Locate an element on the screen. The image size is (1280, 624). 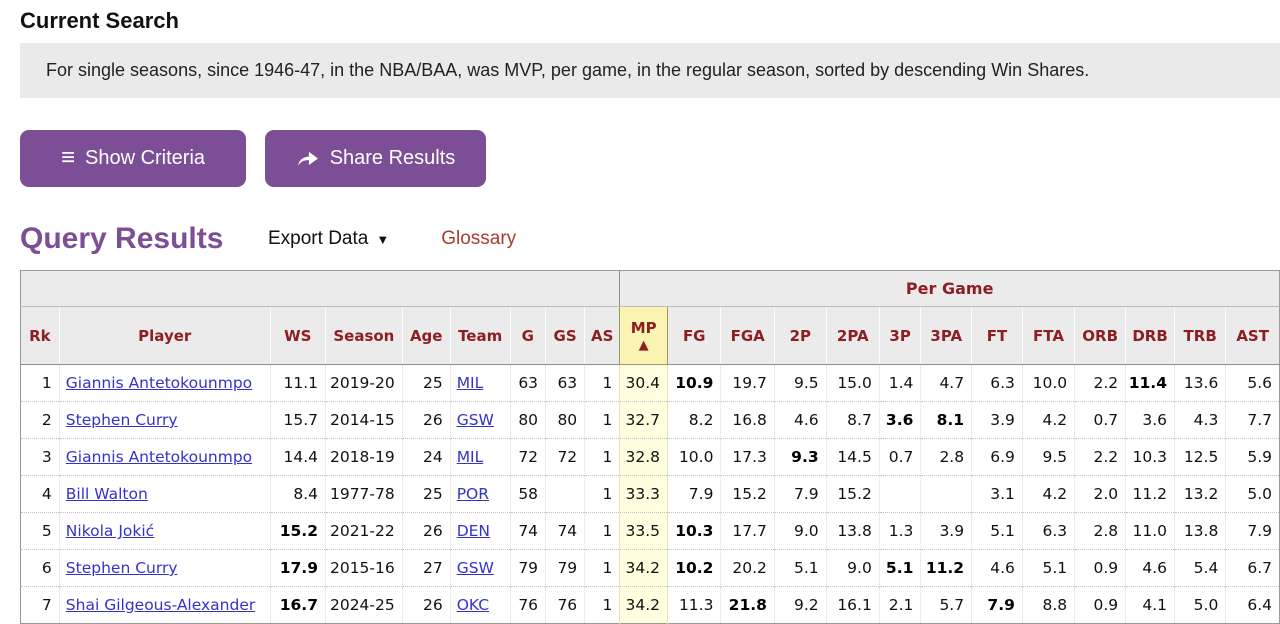
show-criteria-button: ≡ Show Criteria is located at coordinates (133, 158).